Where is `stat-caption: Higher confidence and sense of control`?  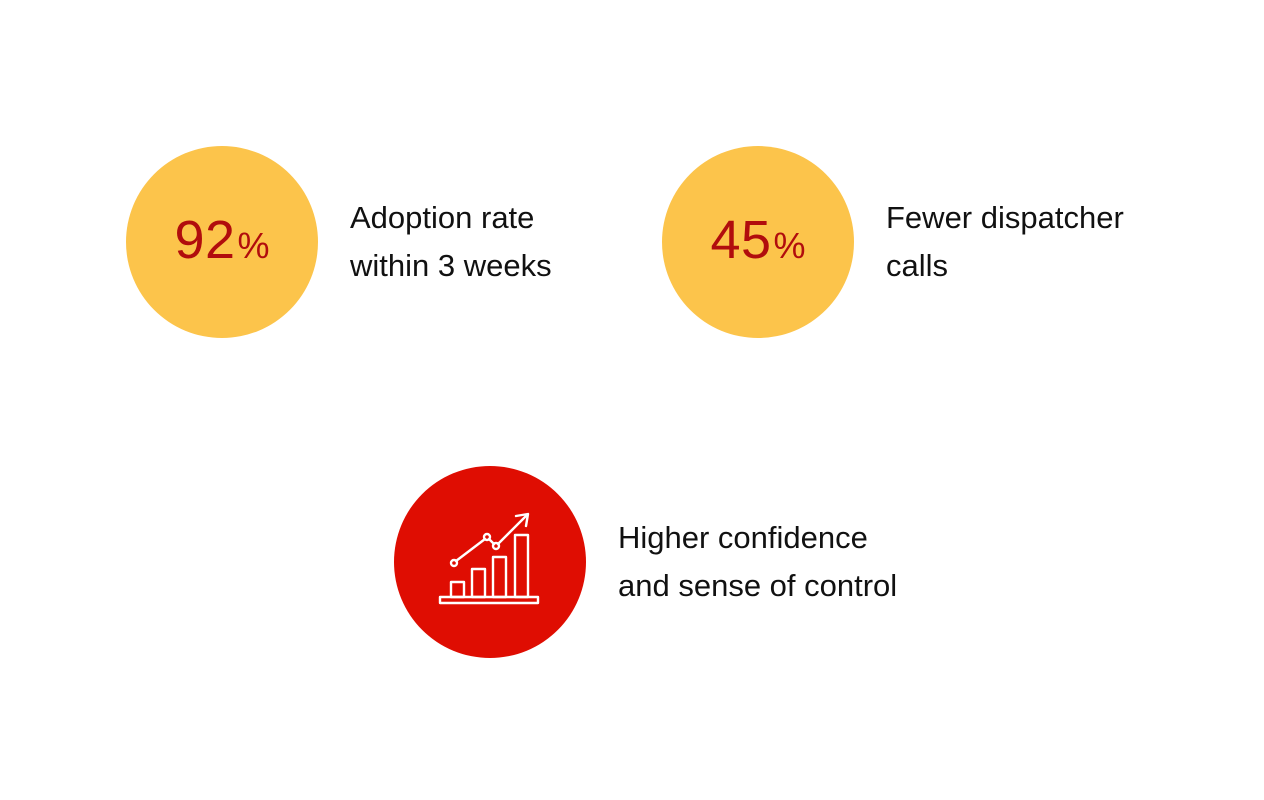
stat-caption: Higher confidence and sense of control is located at coordinates (757, 562).